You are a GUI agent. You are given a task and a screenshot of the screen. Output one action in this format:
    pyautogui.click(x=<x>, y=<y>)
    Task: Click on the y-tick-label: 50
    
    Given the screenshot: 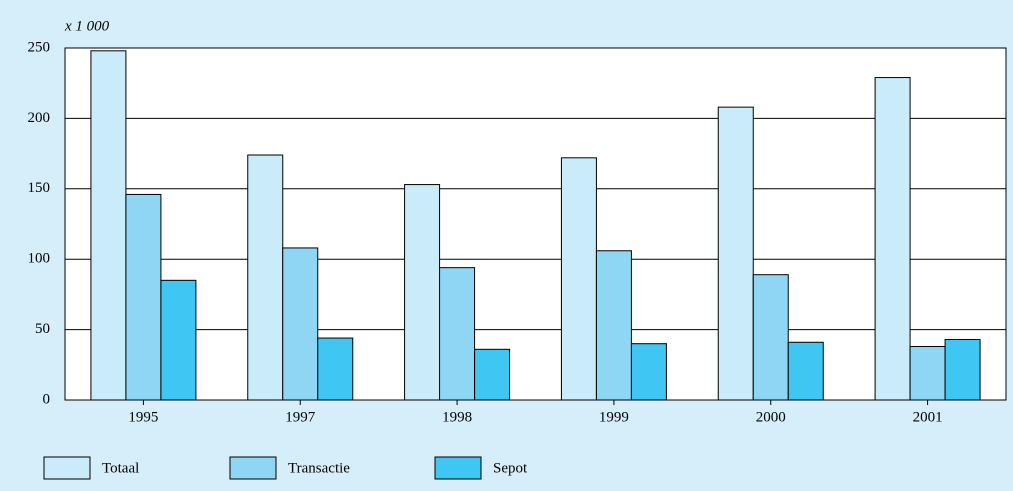 What is the action you would take?
    pyautogui.click(x=42, y=329)
    